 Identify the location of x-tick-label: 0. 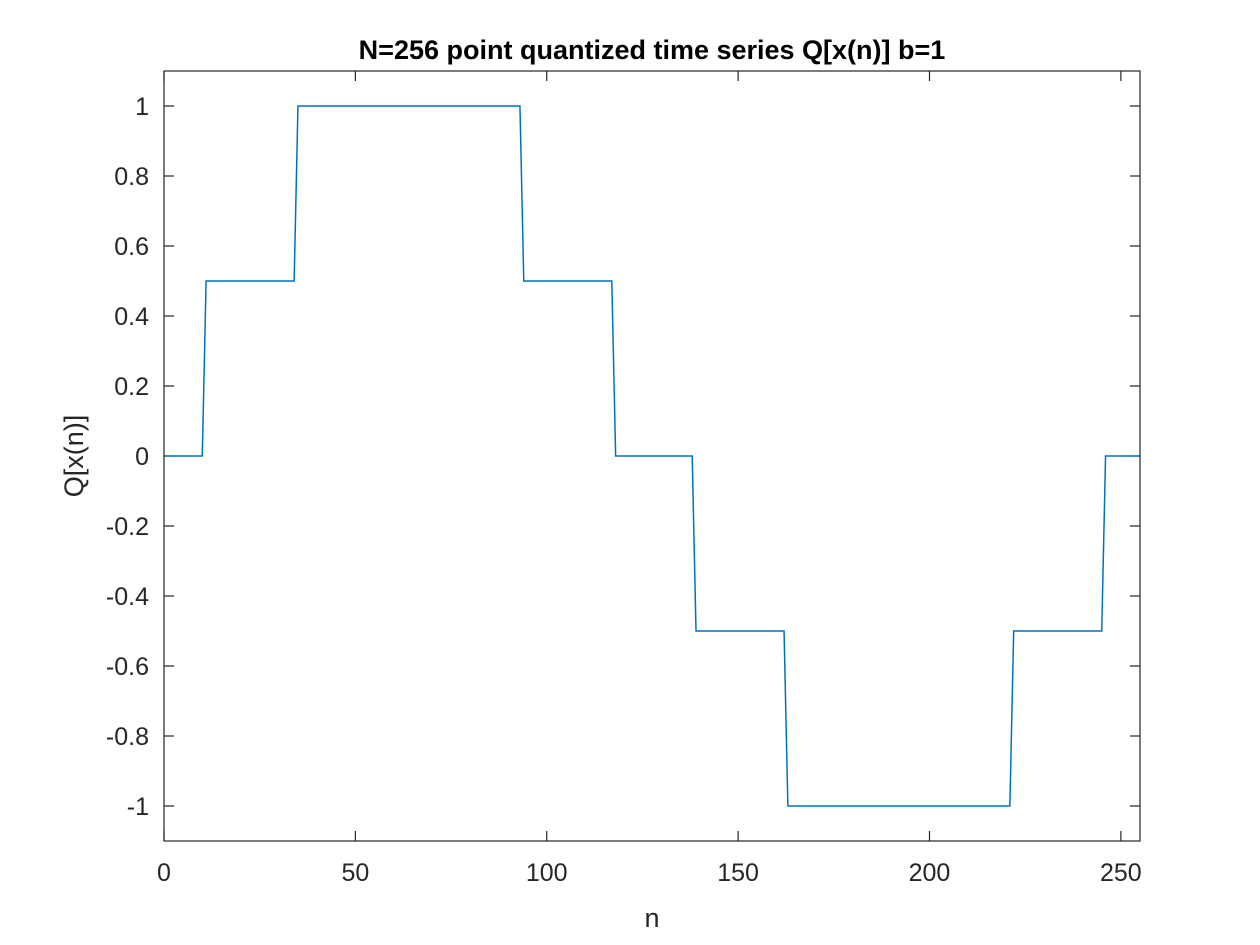
(164, 873).